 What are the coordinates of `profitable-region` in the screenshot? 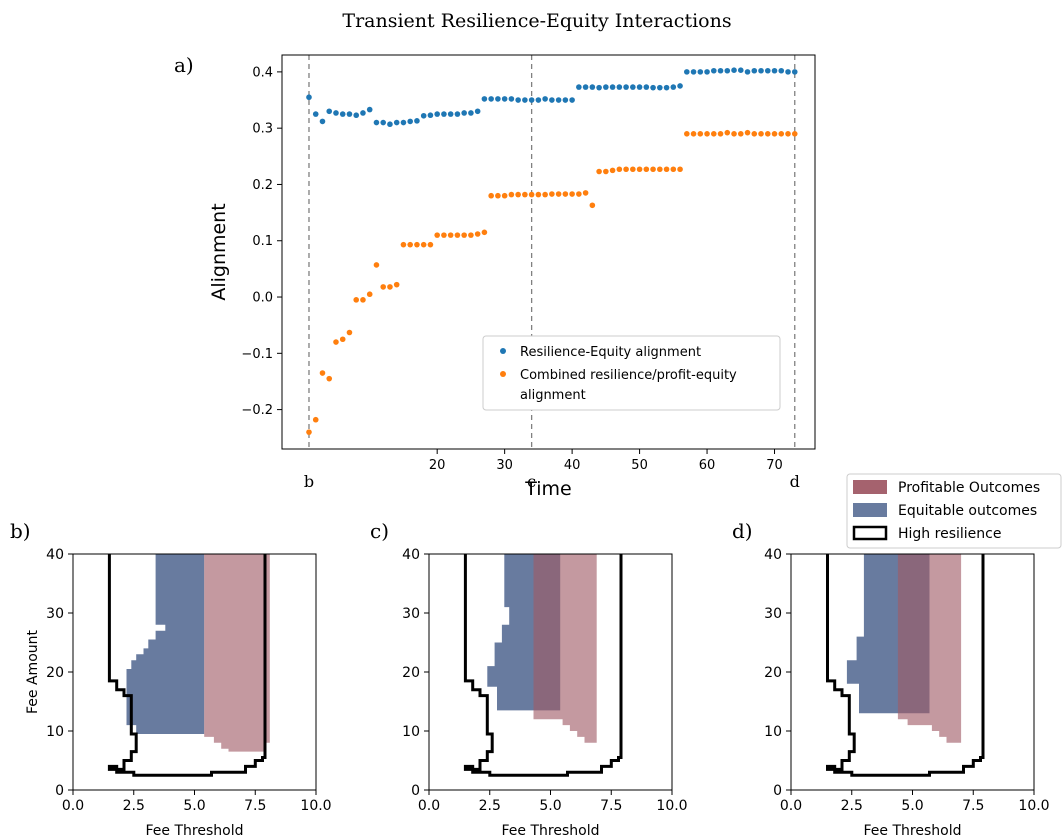 It's located at (237, 653).